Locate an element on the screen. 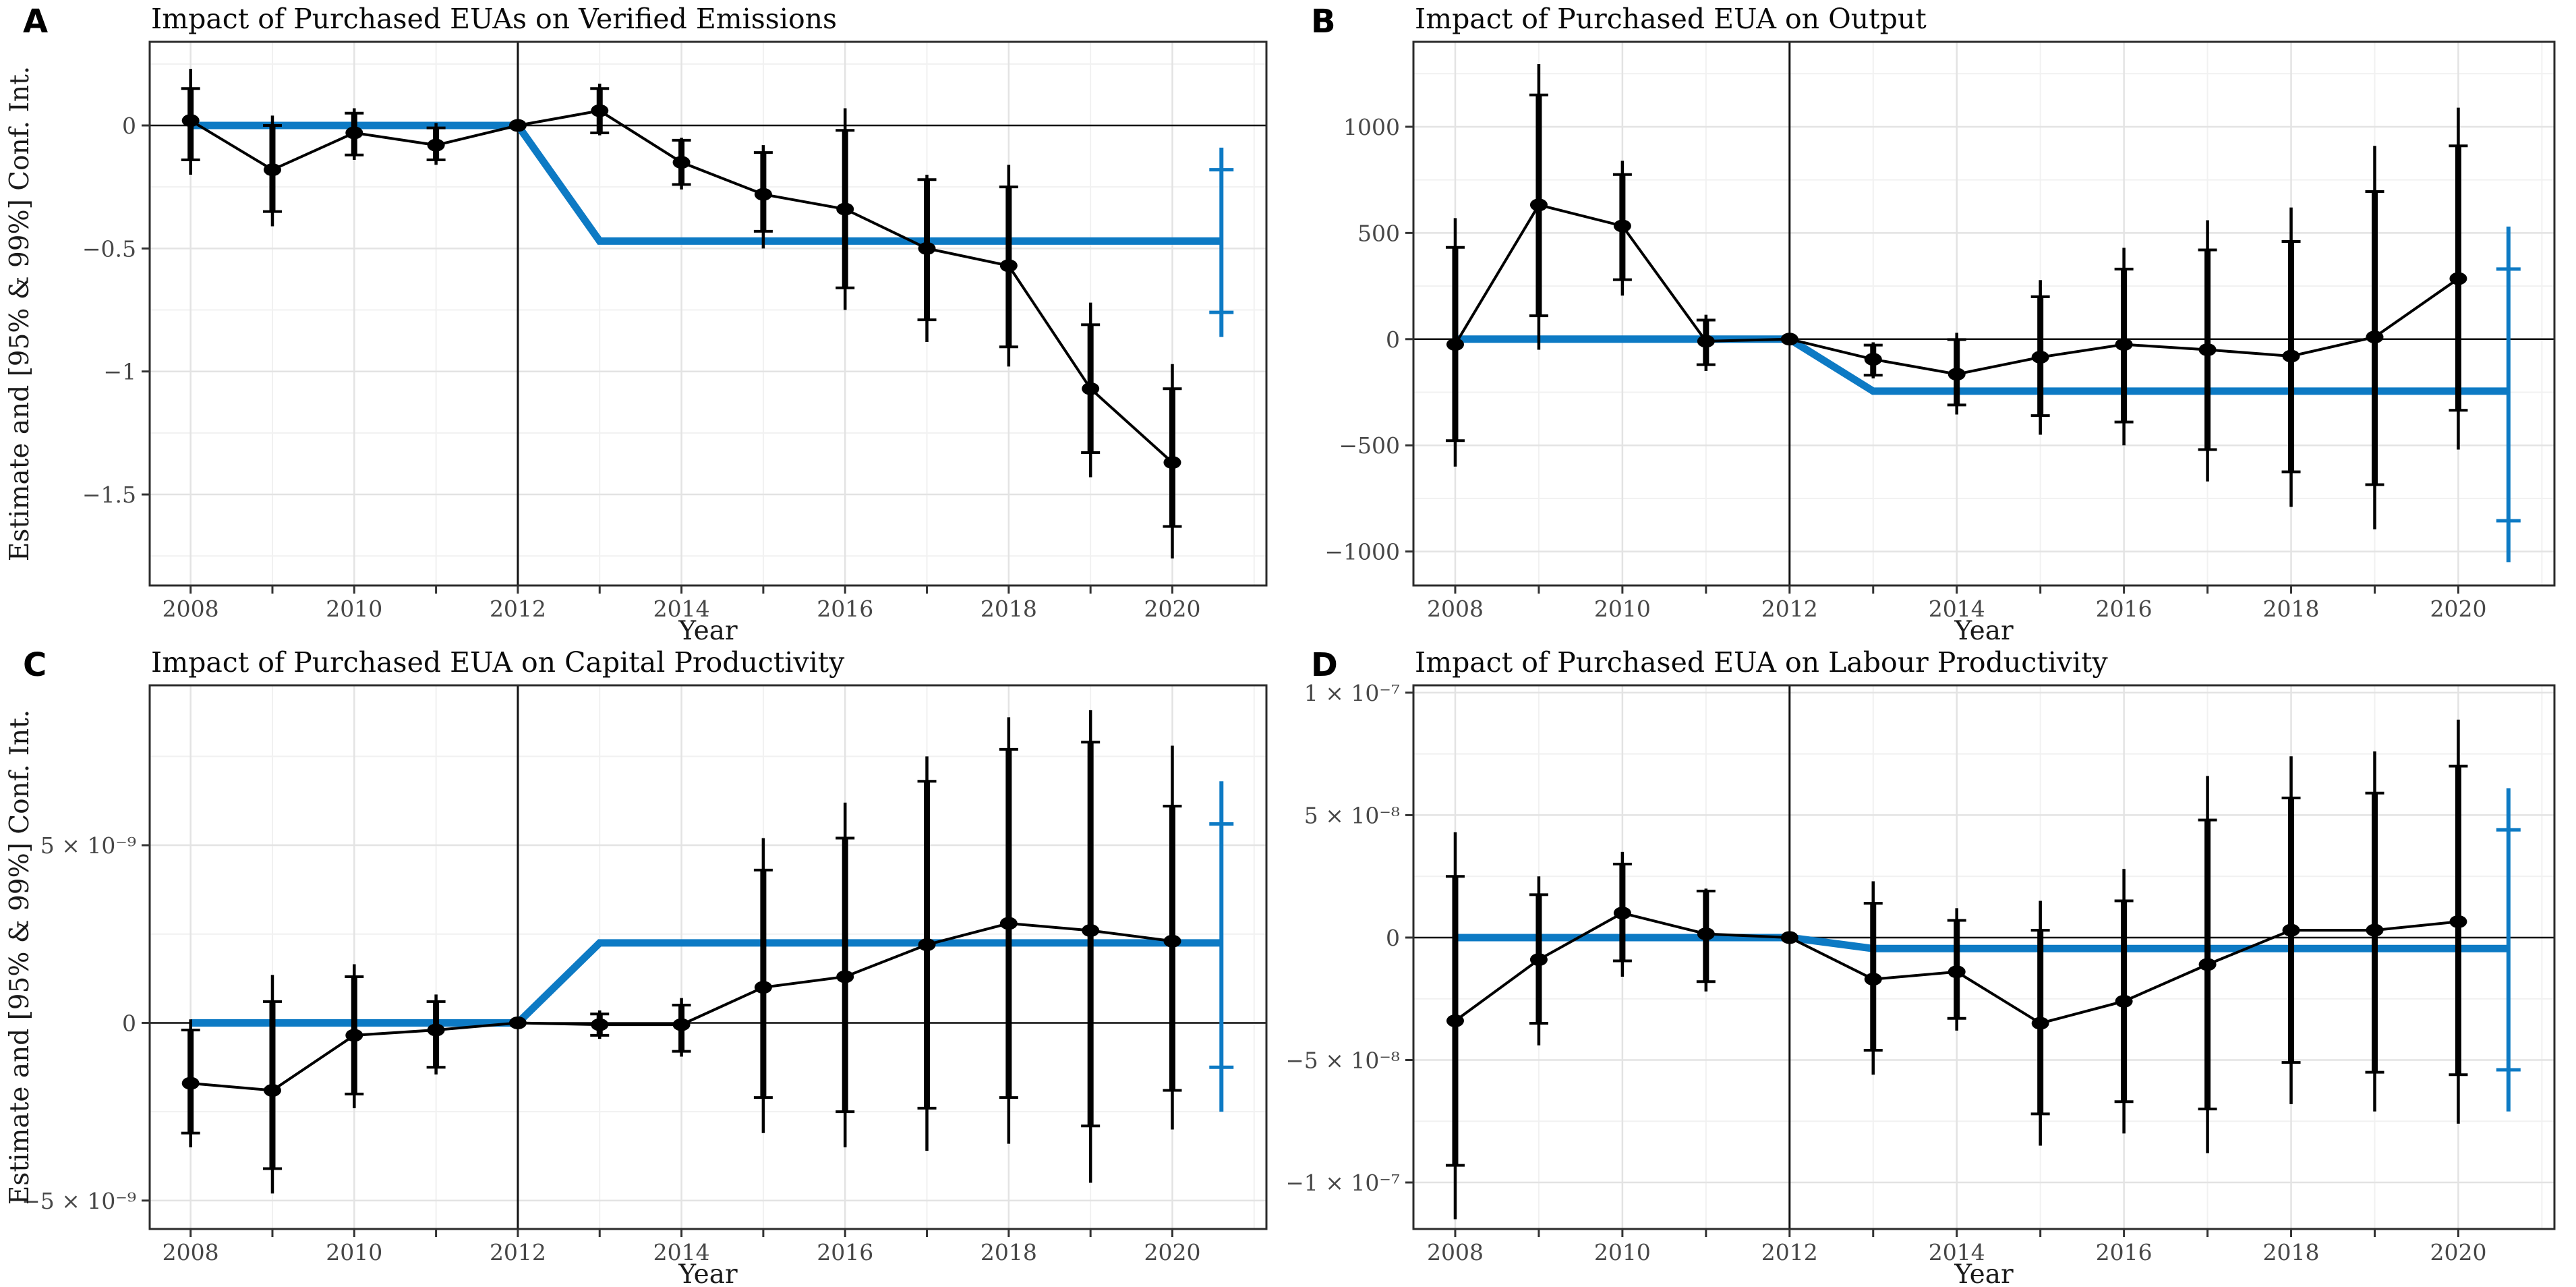 The image size is (2576, 1287). svg-text: −1 is located at coordinates (120, 372).